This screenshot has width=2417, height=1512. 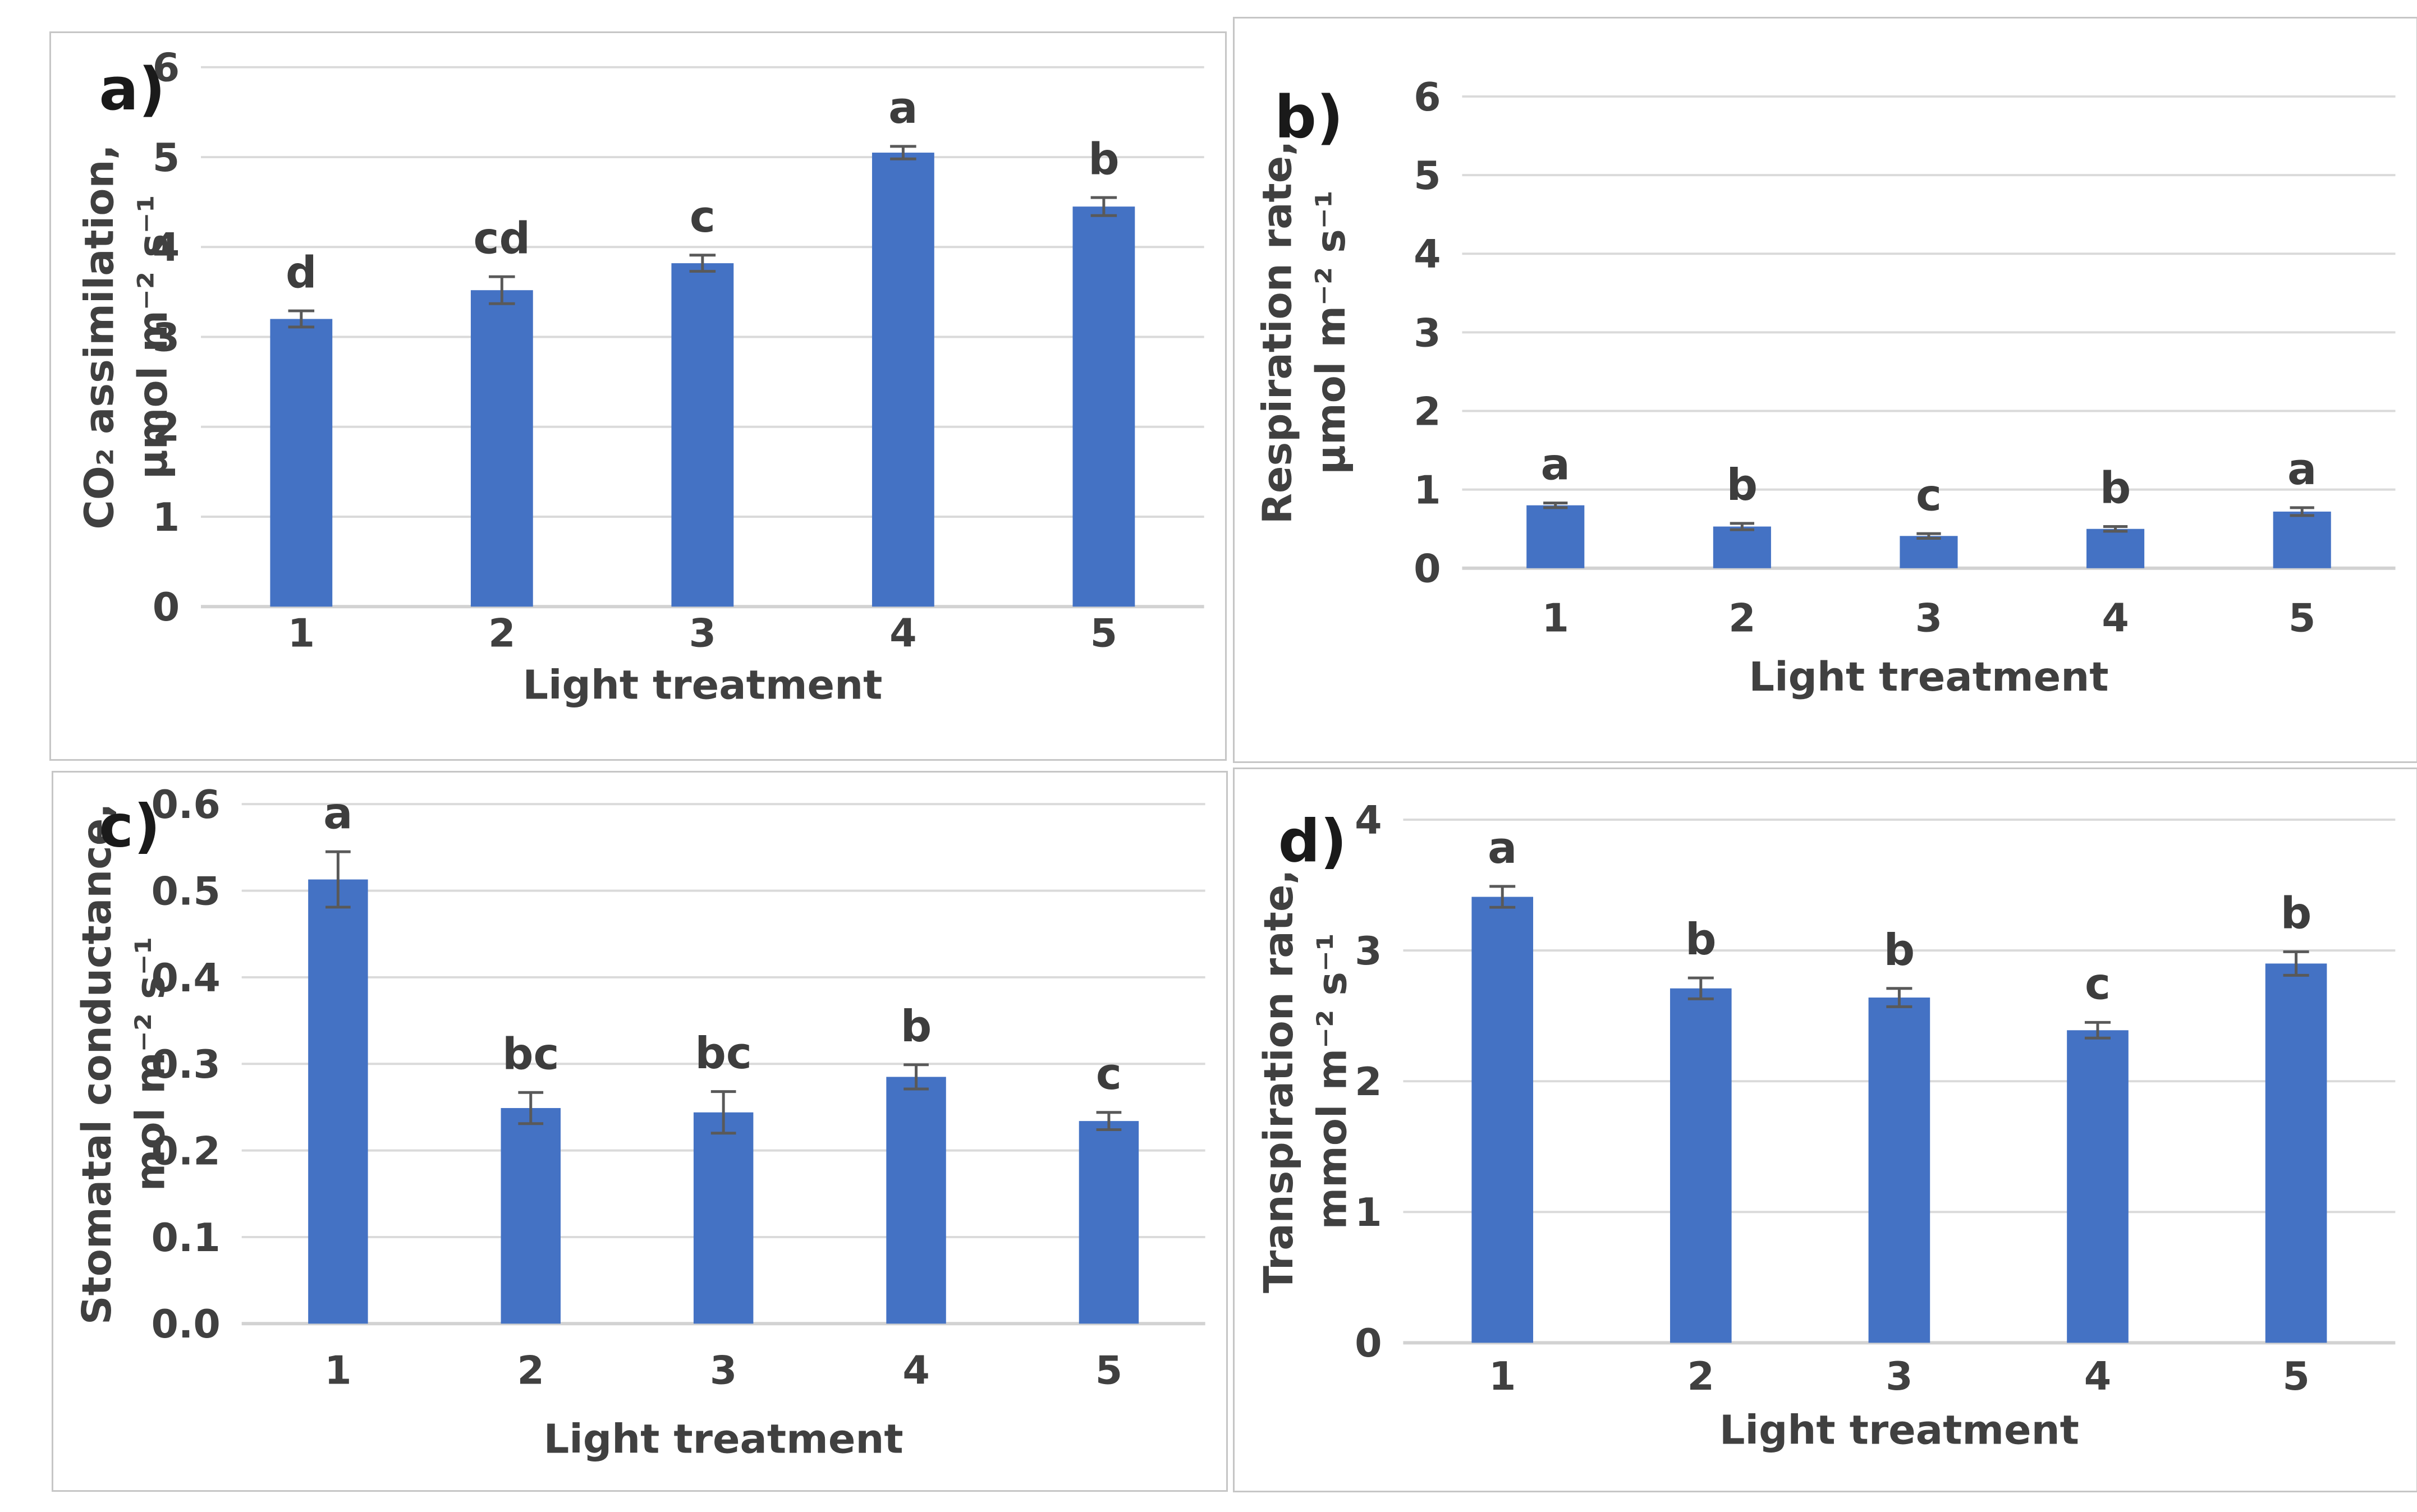 What do you see at coordinates (1279, 1081) in the screenshot?
I see `y-axis-title-line-1: Transpiration rate,` at bounding box center [1279, 1081].